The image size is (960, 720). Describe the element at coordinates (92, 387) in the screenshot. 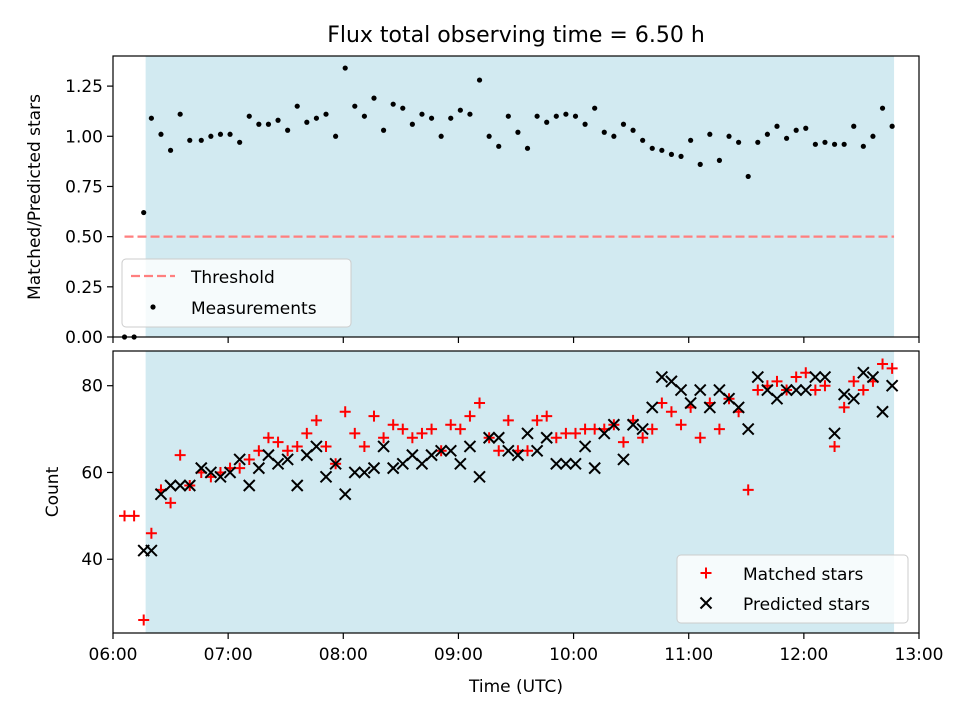

I see `y-tick-label: 80` at that location.